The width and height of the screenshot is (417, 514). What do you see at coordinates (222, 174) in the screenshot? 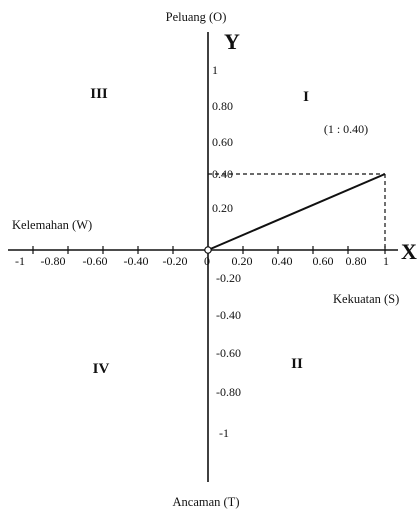
I see `y-tick-label: 0.40` at bounding box center [222, 174].